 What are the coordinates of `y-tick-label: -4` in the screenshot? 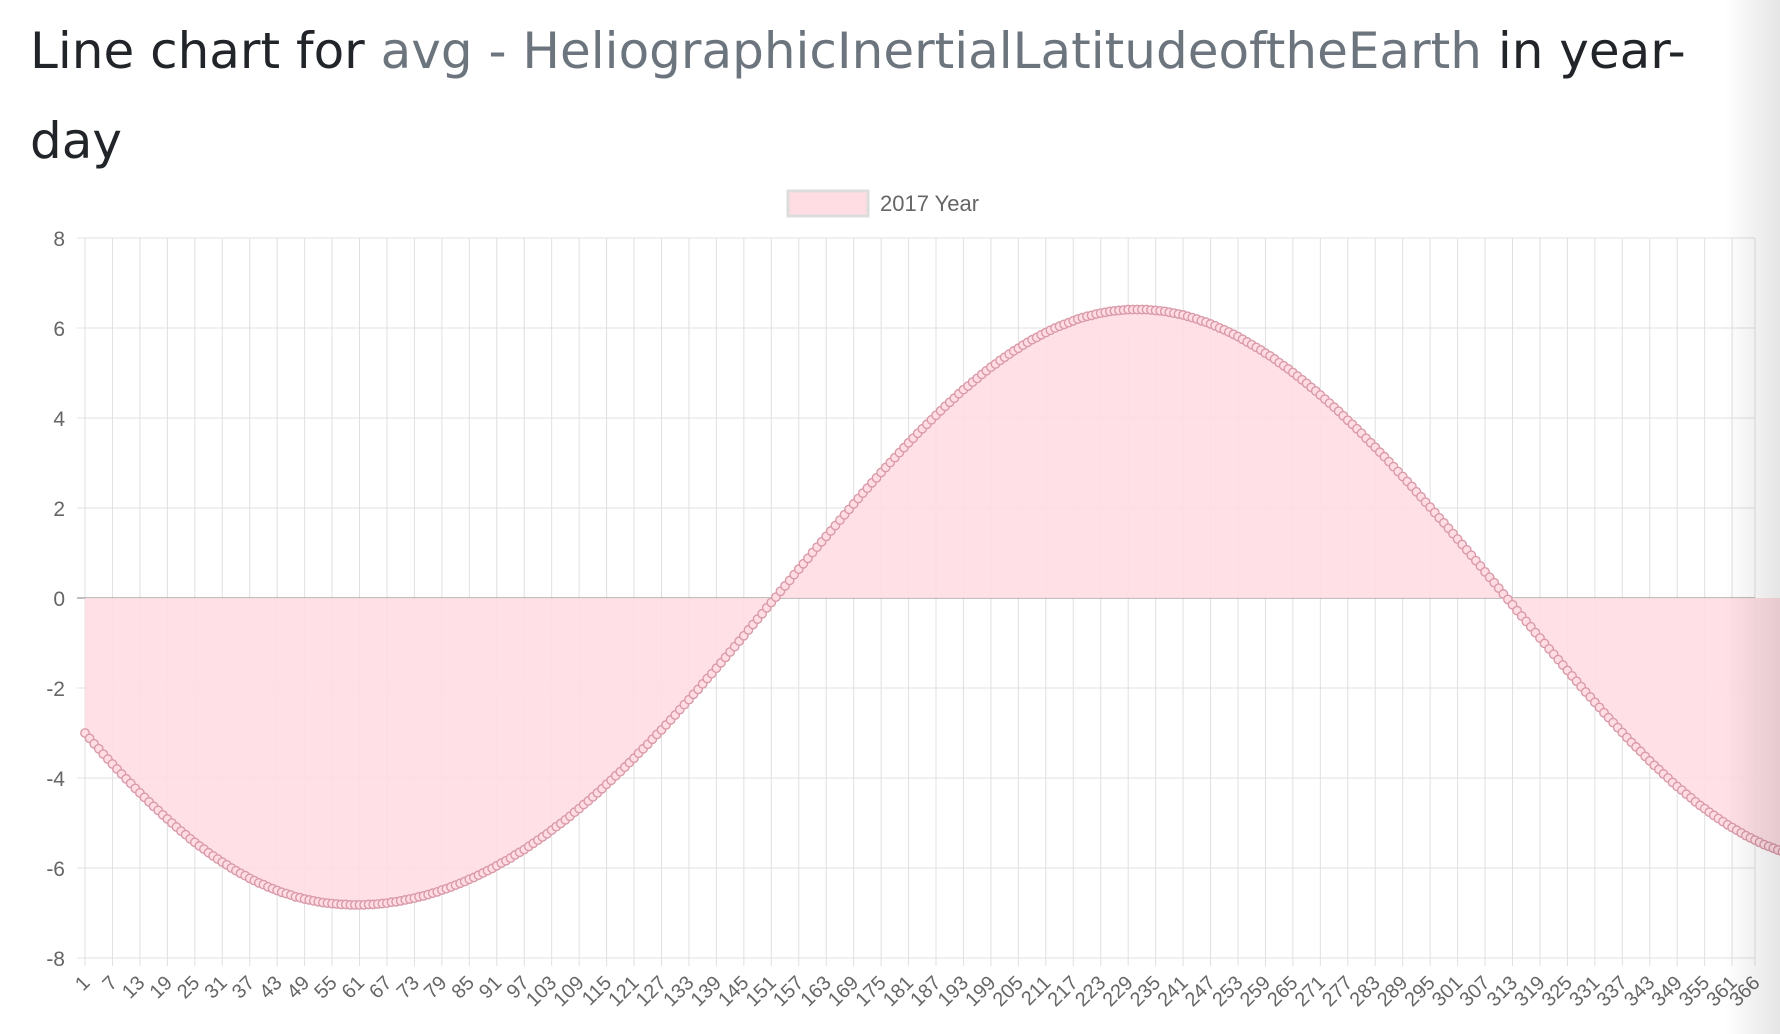 It's located at (55, 779).